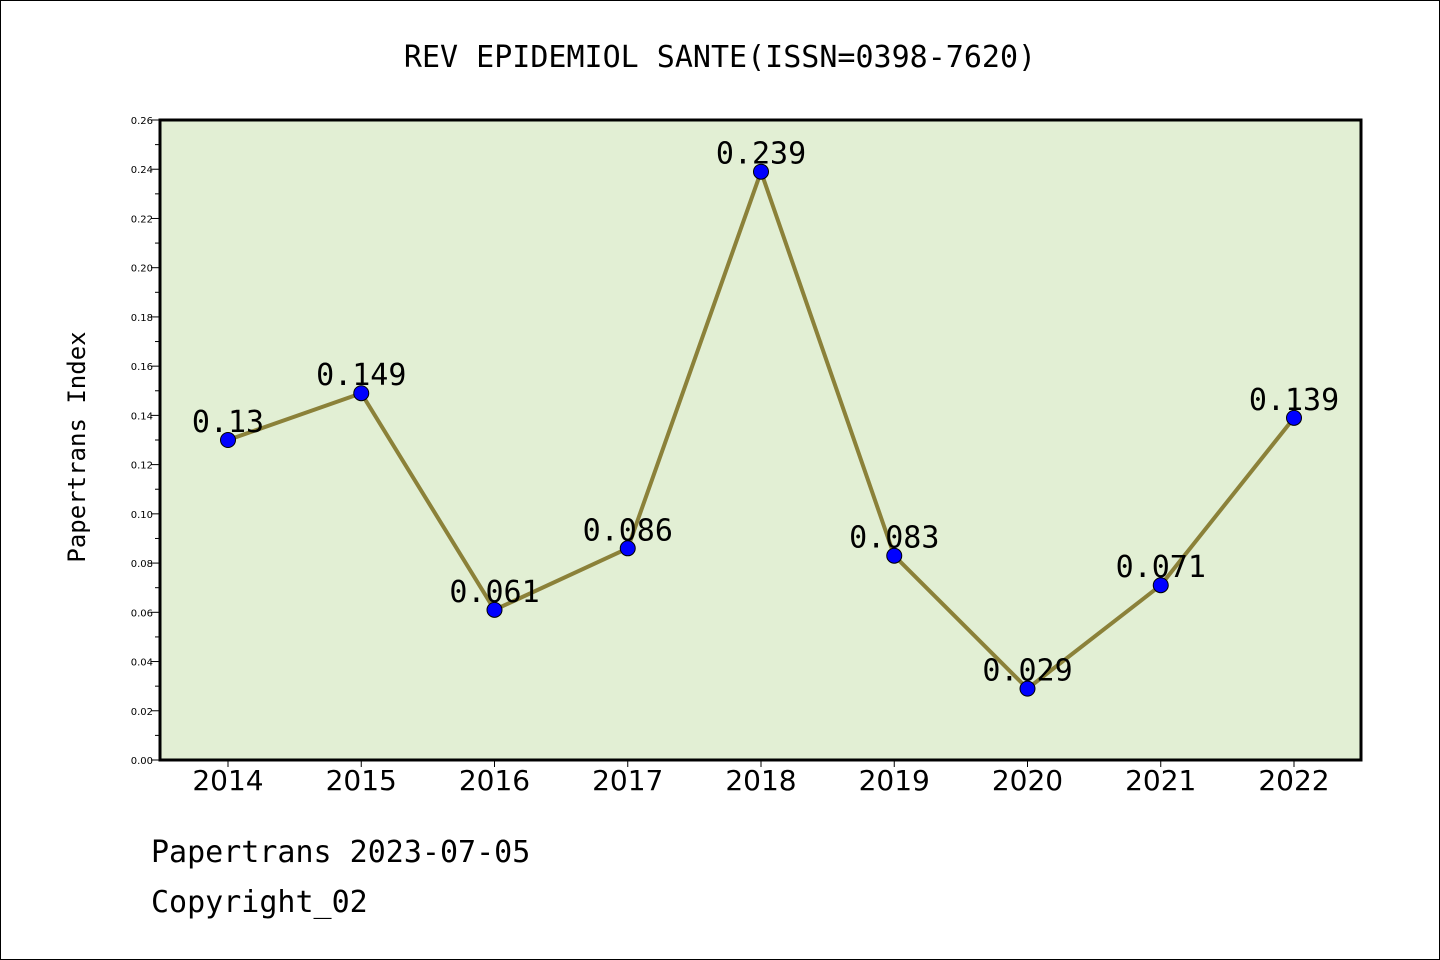 This screenshot has width=1440, height=960. I want to click on y-tick-label: 0.14, so click(142, 416).